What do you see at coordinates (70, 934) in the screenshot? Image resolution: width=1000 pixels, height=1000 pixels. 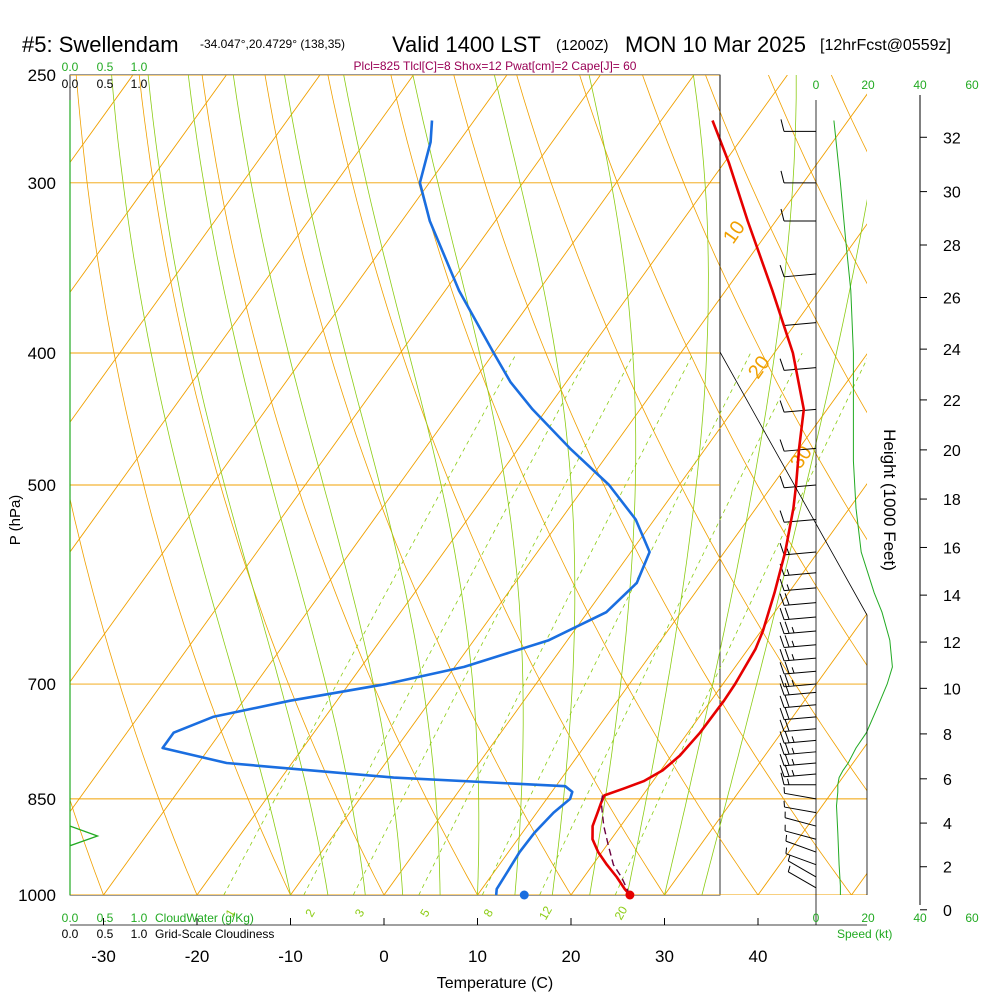 I see `cloud-scale-bottom-black-0: 0.0` at bounding box center [70, 934].